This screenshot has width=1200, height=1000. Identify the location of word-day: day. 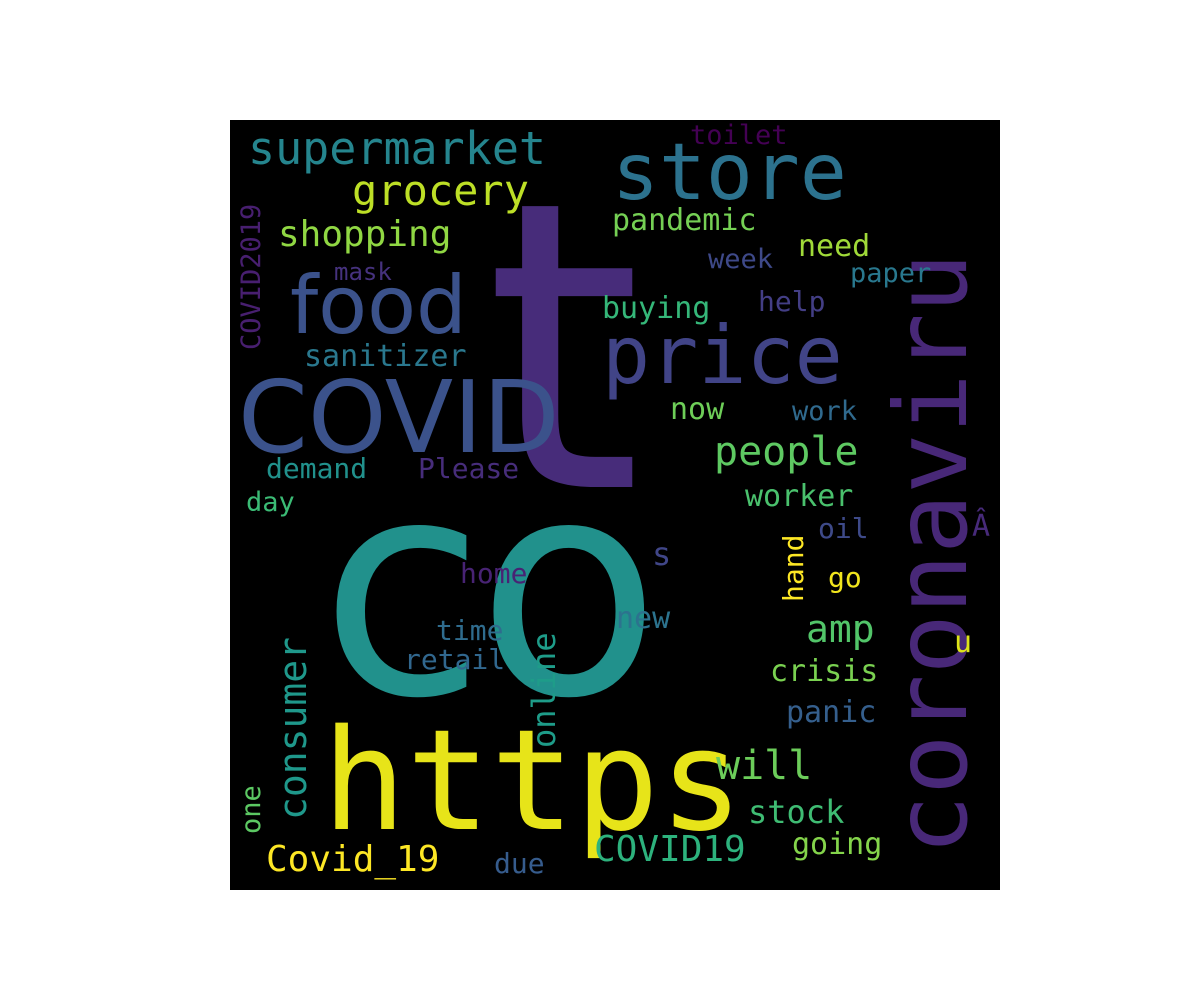
(270, 502).